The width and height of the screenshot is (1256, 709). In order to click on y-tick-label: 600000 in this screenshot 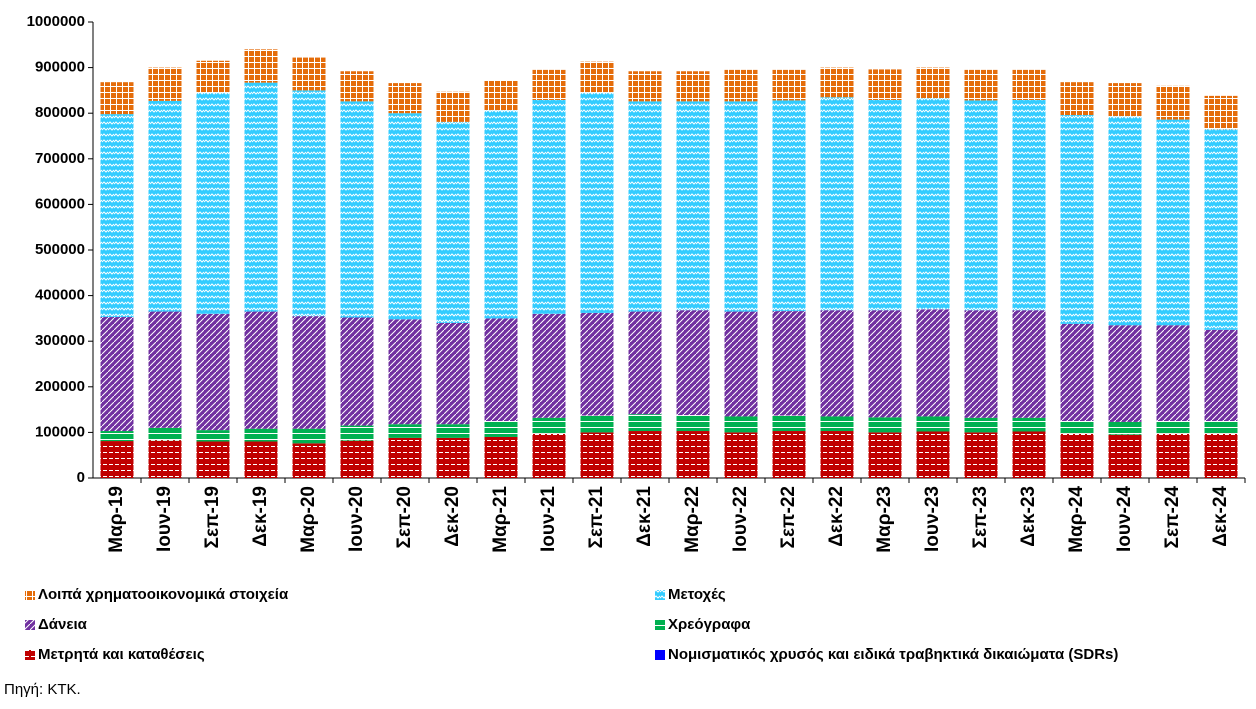, I will do `click(60, 203)`.